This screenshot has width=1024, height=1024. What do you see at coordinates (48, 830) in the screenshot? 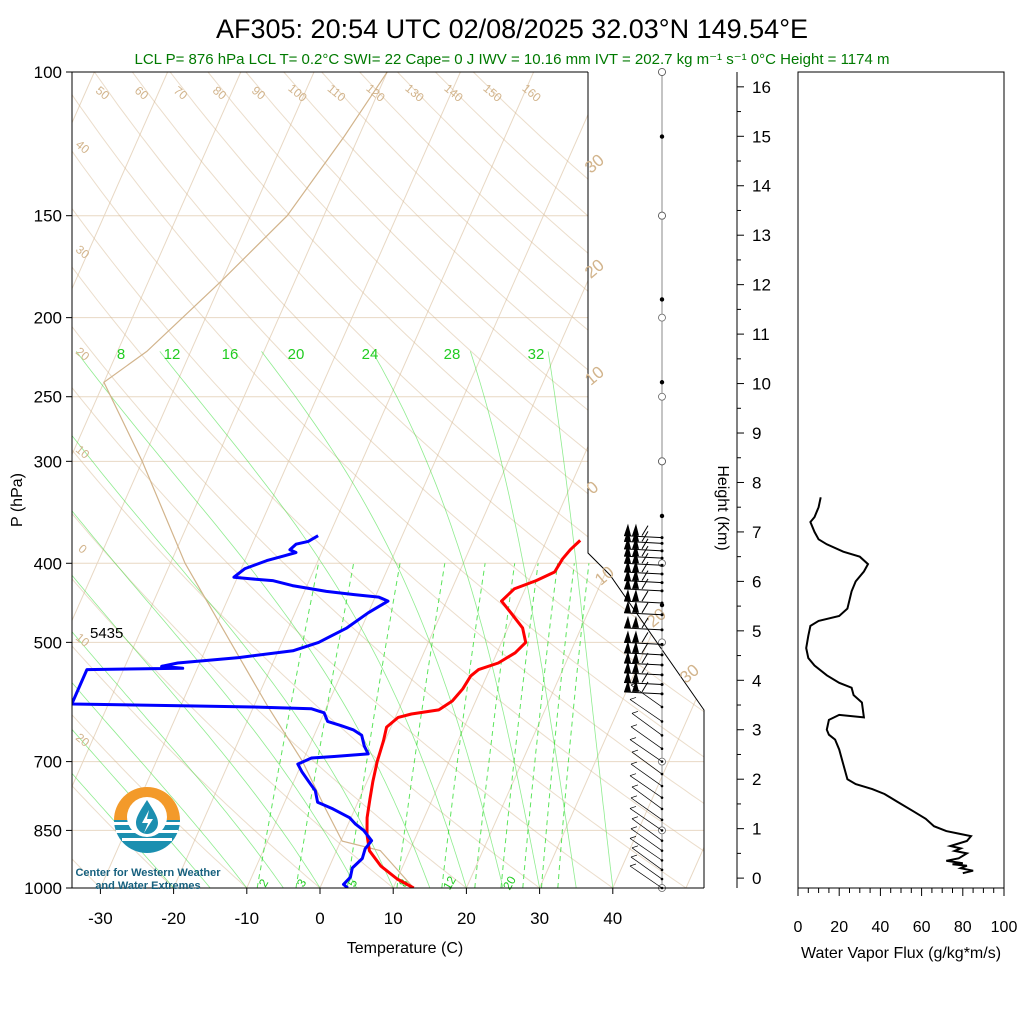
I see `y-tick-label: 850` at bounding box center [48, 830].